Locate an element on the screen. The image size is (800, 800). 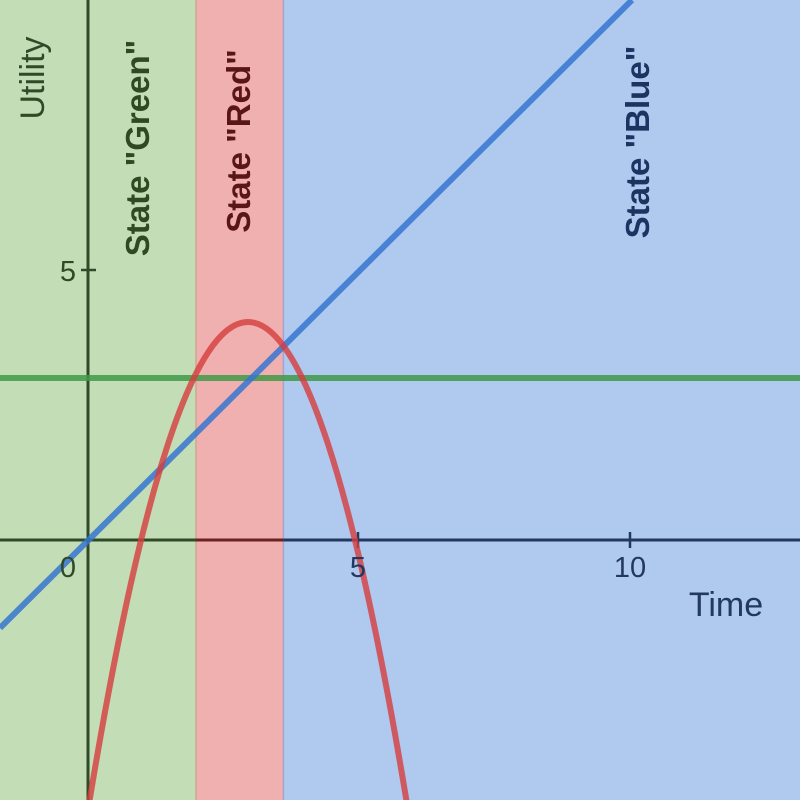
tick-label-y5: 5 is located at coordinates (68, 272).